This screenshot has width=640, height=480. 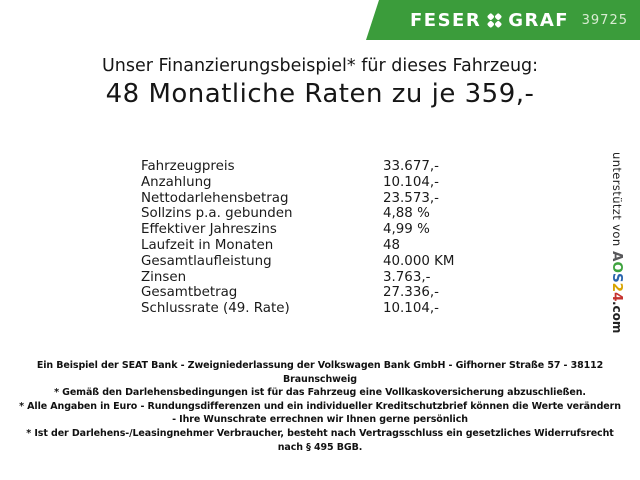 I want to click on row-value: 4,88 %, so click(x=406, y=214).